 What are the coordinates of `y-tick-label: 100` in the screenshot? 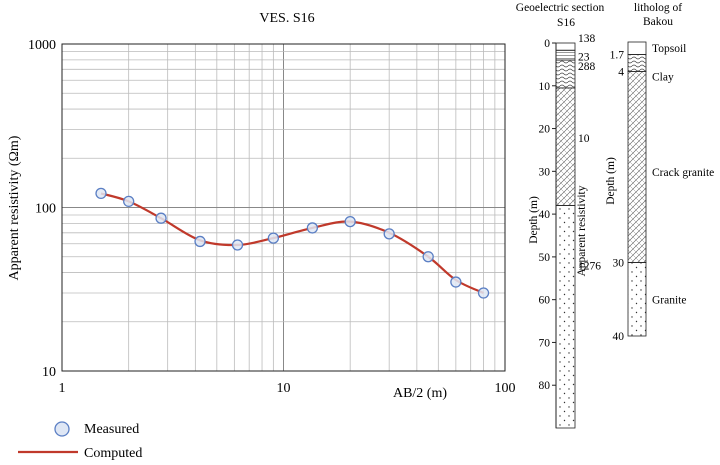 It's located at (45, 209).